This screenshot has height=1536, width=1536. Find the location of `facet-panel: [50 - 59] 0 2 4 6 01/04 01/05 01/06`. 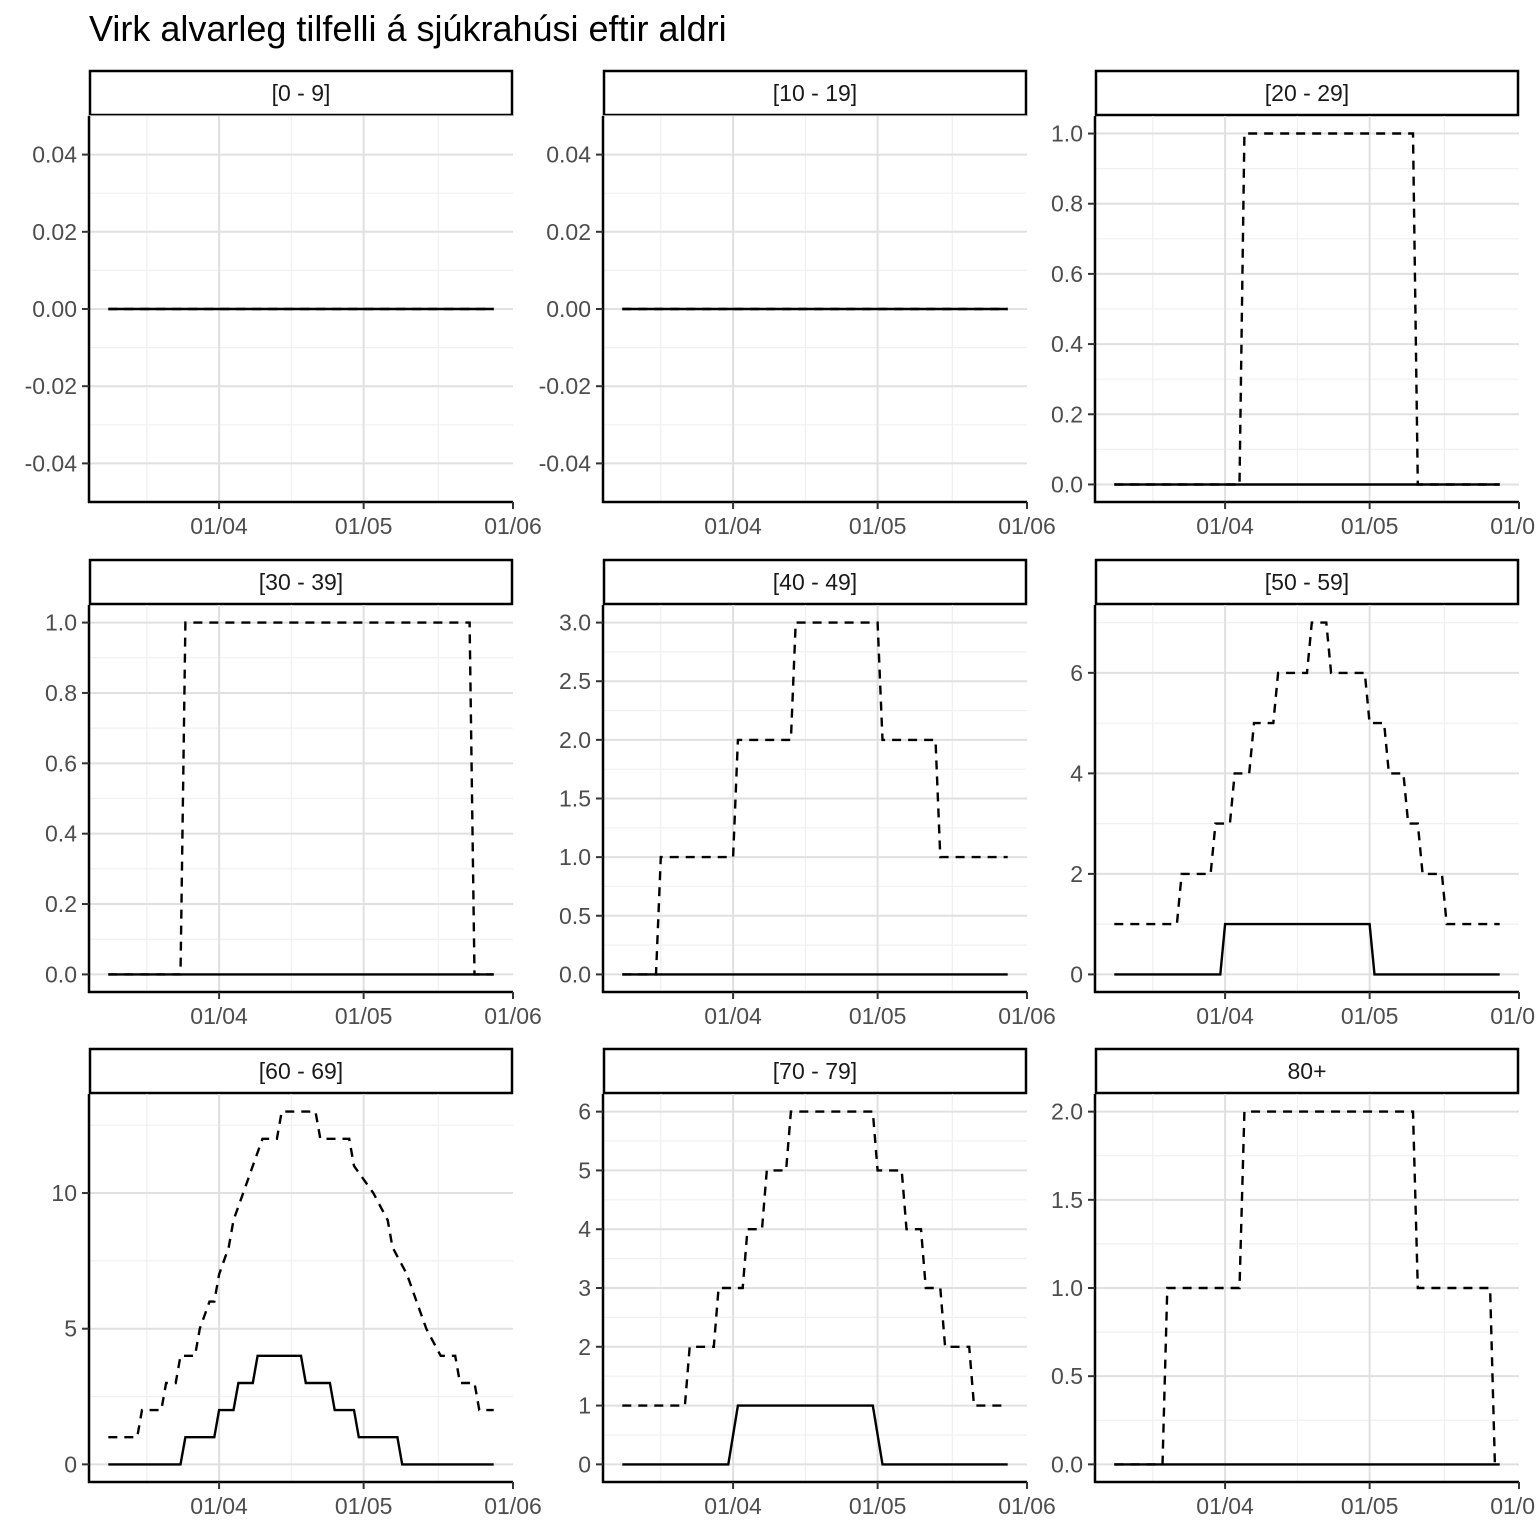

facet-panel: [50 - 59] 0 2 4 6 01/04 01/05 01/06 is located at coordinates (1303, 793).